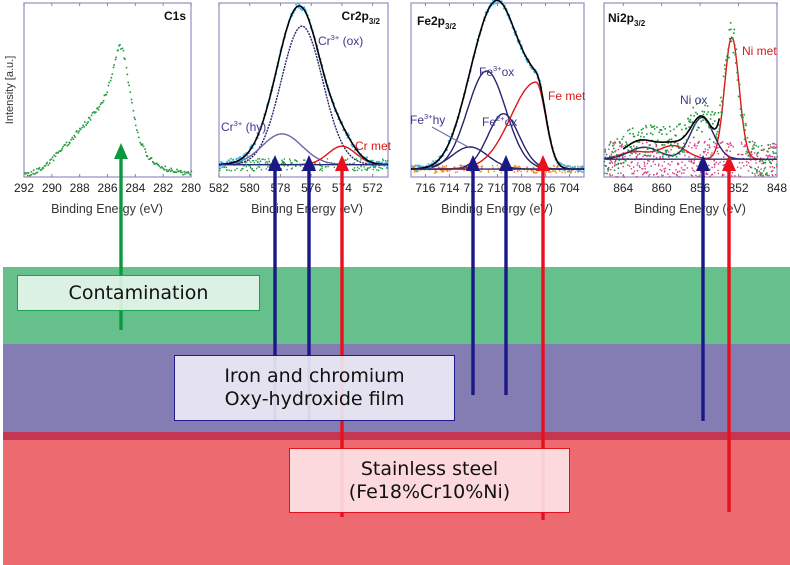  What do you see at coordinates (777, 188) in the screenshot?
I see `ni2p-tick-label: 848` at bounding box center [777, 188].